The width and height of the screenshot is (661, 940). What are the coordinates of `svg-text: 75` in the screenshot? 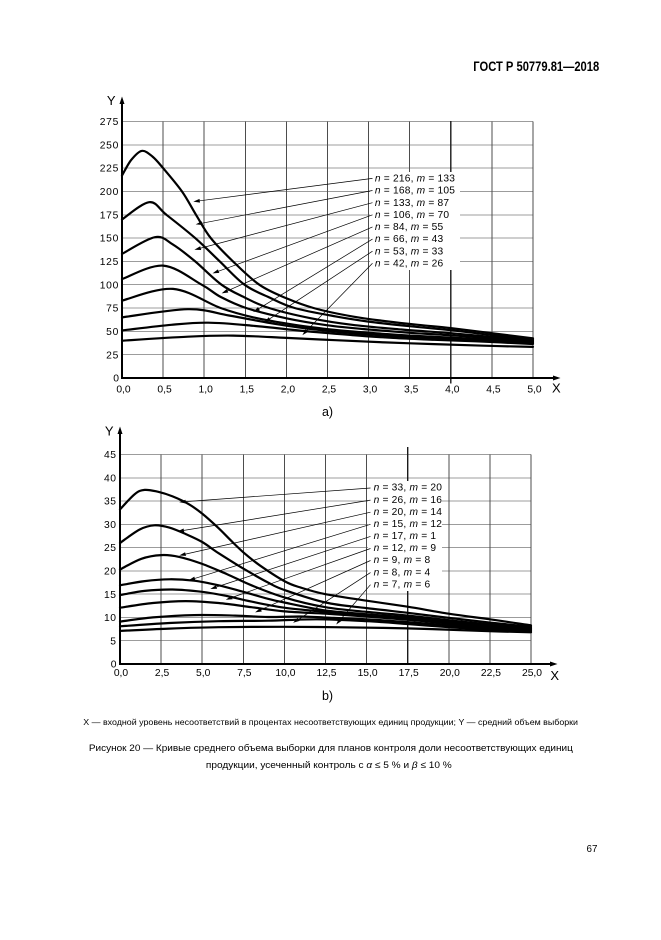 It's located at (112, 309).